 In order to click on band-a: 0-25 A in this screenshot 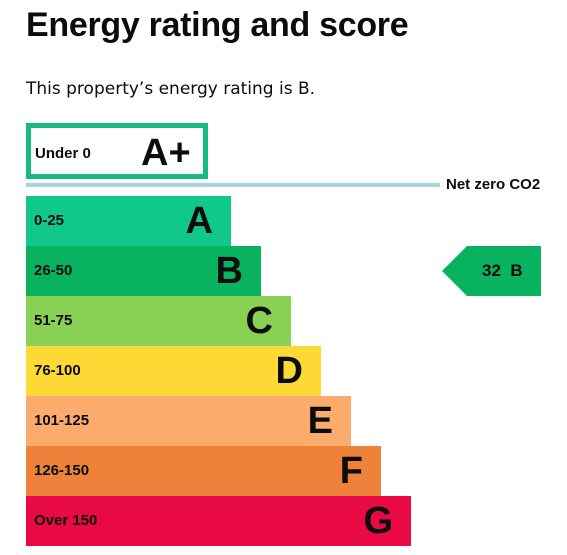, I will do `click(128, 221)`.